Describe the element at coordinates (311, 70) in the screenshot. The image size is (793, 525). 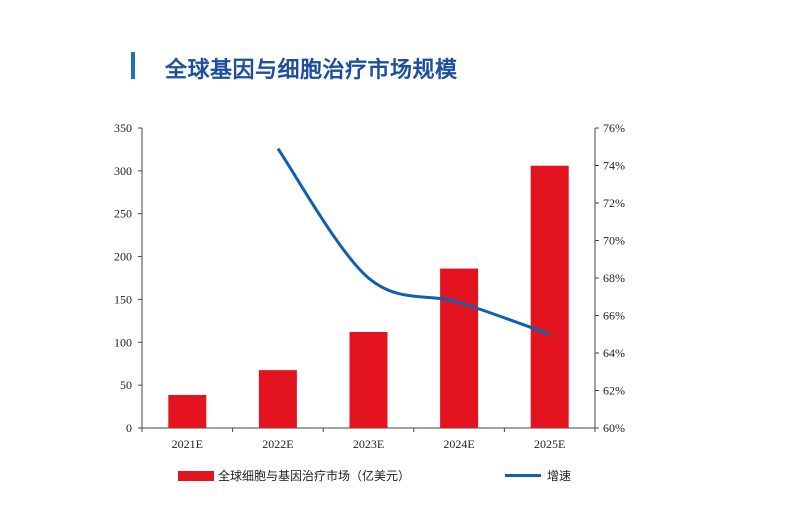
I see `chart-title: 全球基因与细胞治疗市场规模` at that location.